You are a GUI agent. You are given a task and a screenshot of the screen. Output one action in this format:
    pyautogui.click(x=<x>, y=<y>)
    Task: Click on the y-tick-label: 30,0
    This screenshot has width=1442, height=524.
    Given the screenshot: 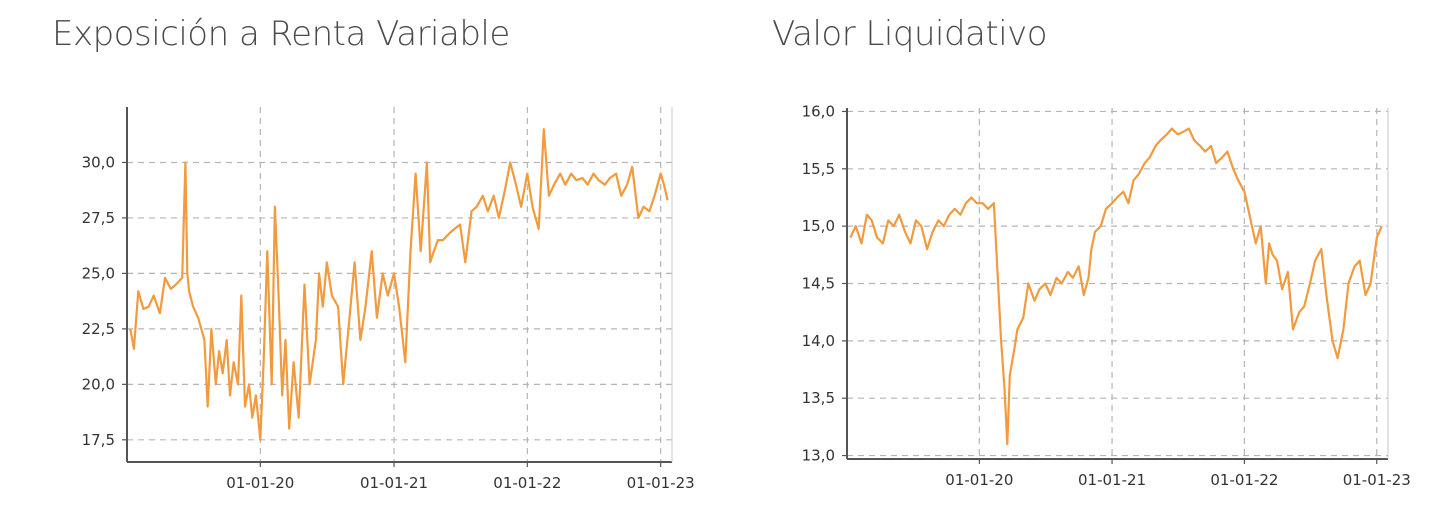 What is the action you would take?
    pyautogui.click(x=98, y=162)
    